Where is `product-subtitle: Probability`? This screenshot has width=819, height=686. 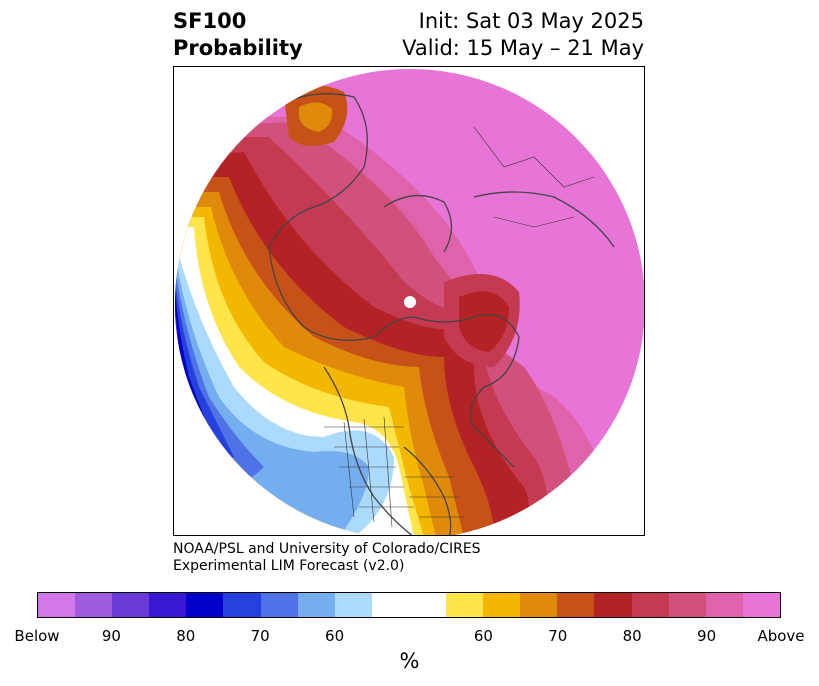 product-subtitle: Probability is located at coordinates (238, 48).